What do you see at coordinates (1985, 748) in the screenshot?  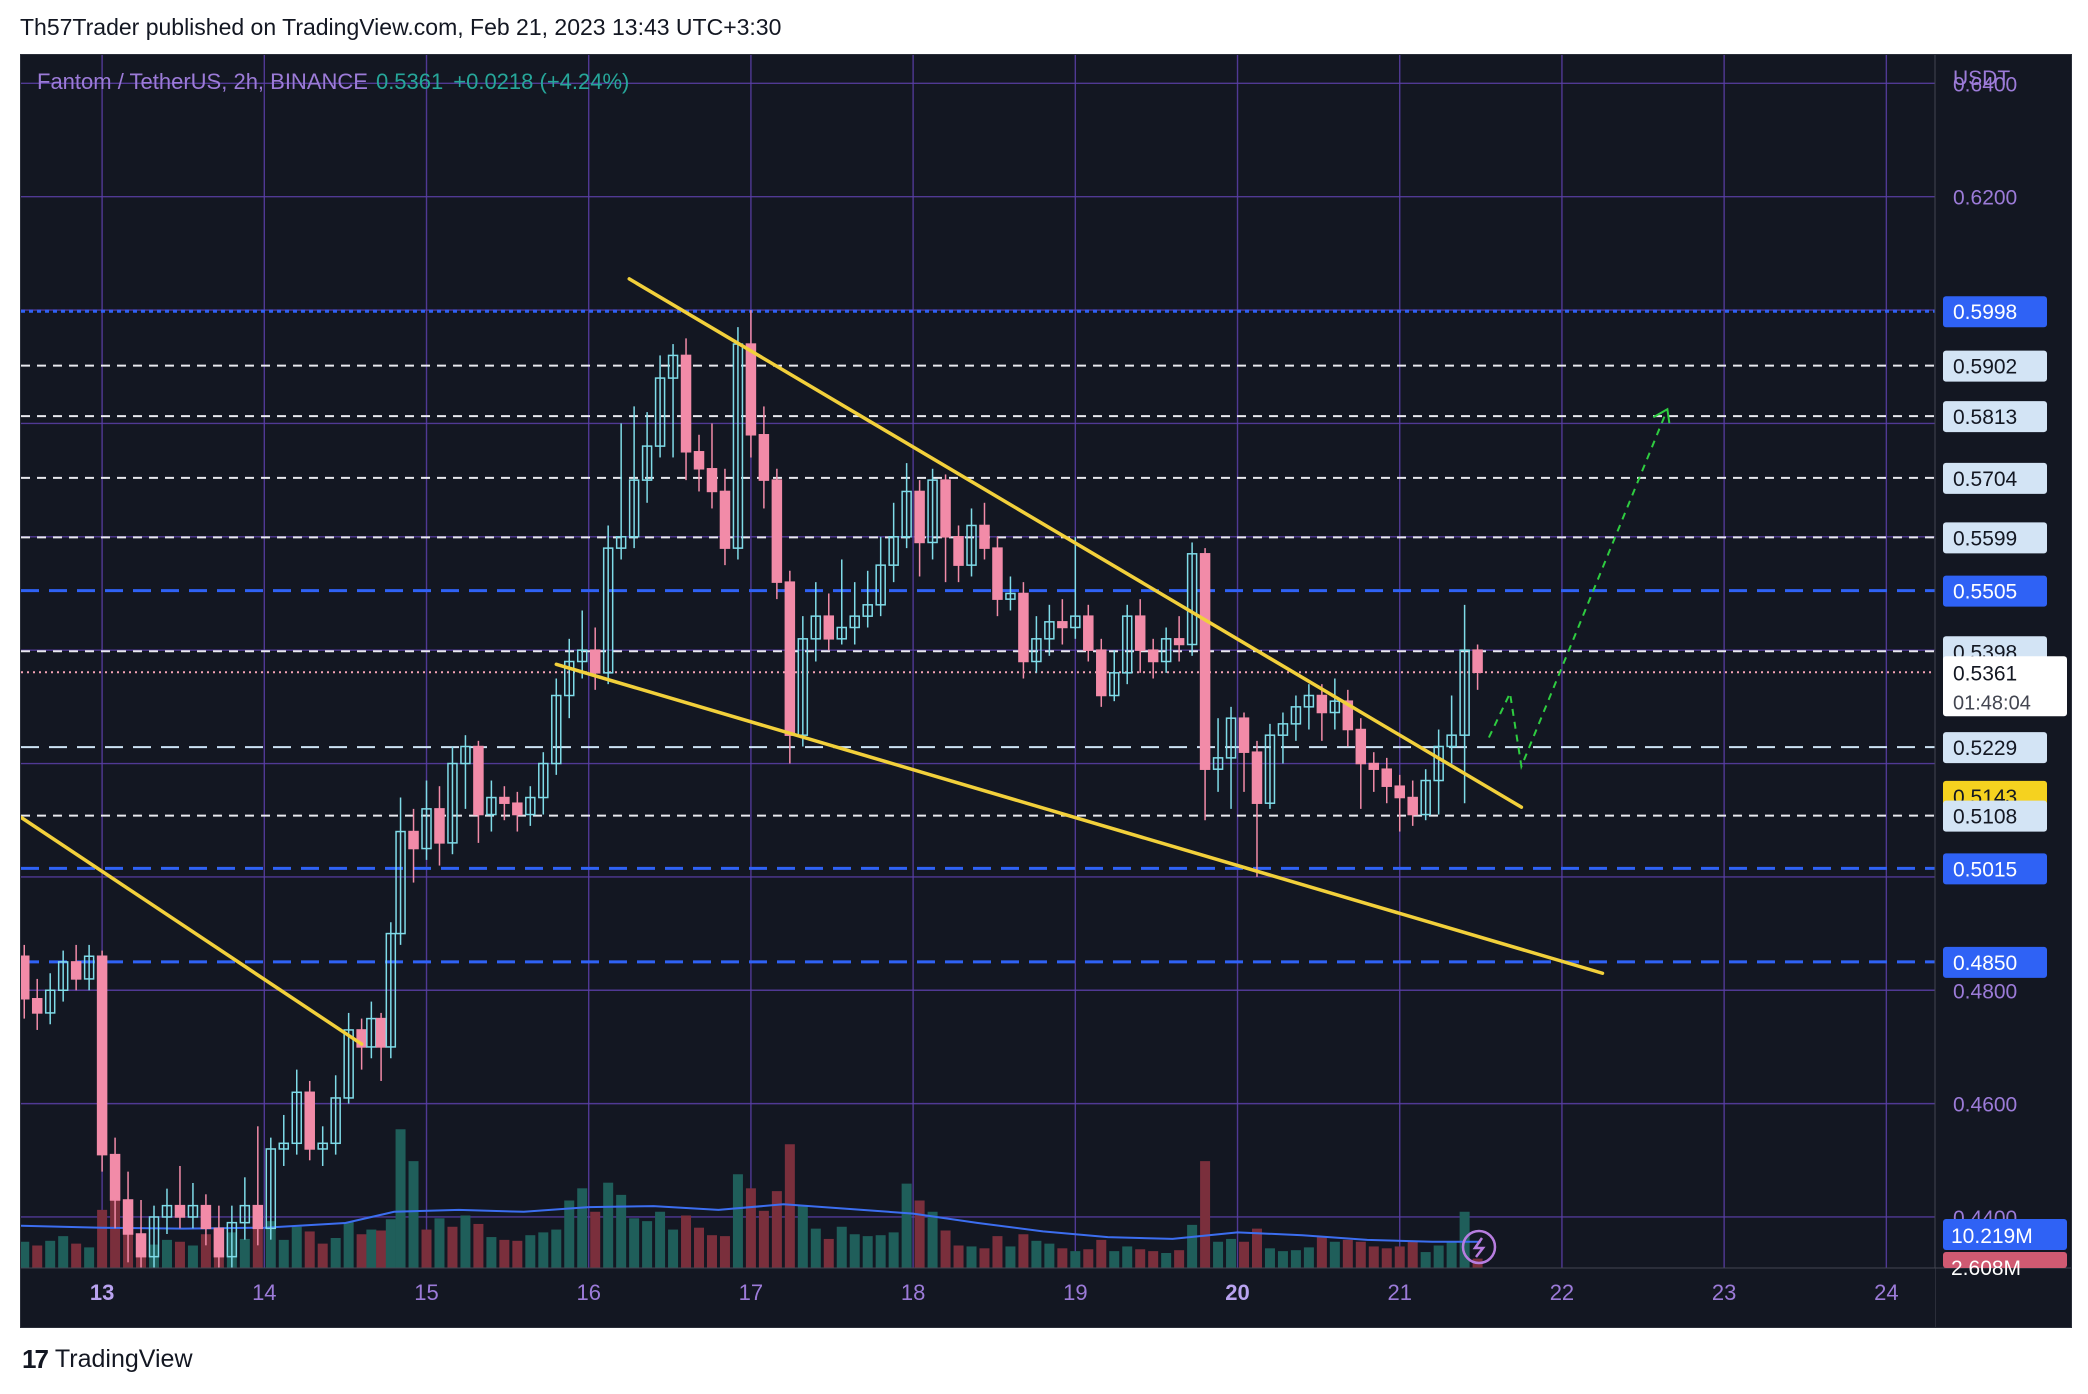 I see `price-tag-0.5229: 0.5229` at bounding box center [1985, 748].